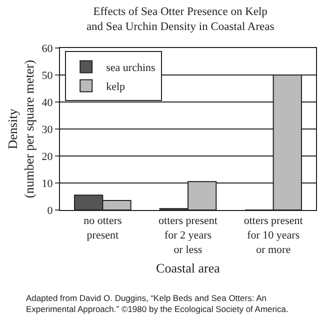 Image resolution: width=334 pixels, height=331 pixels. Describe the element at coordinates (103, 228) in the screenshot. I see `x-tick-label: no otters present` at that location.